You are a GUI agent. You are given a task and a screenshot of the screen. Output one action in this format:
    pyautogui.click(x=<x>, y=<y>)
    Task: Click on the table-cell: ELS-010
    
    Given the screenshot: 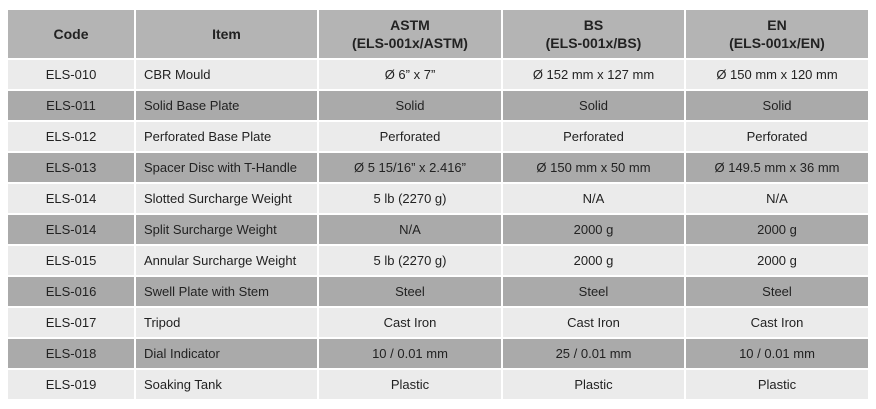 What is the action you would take?
    pyautogui.click(x=72, y=75)
    